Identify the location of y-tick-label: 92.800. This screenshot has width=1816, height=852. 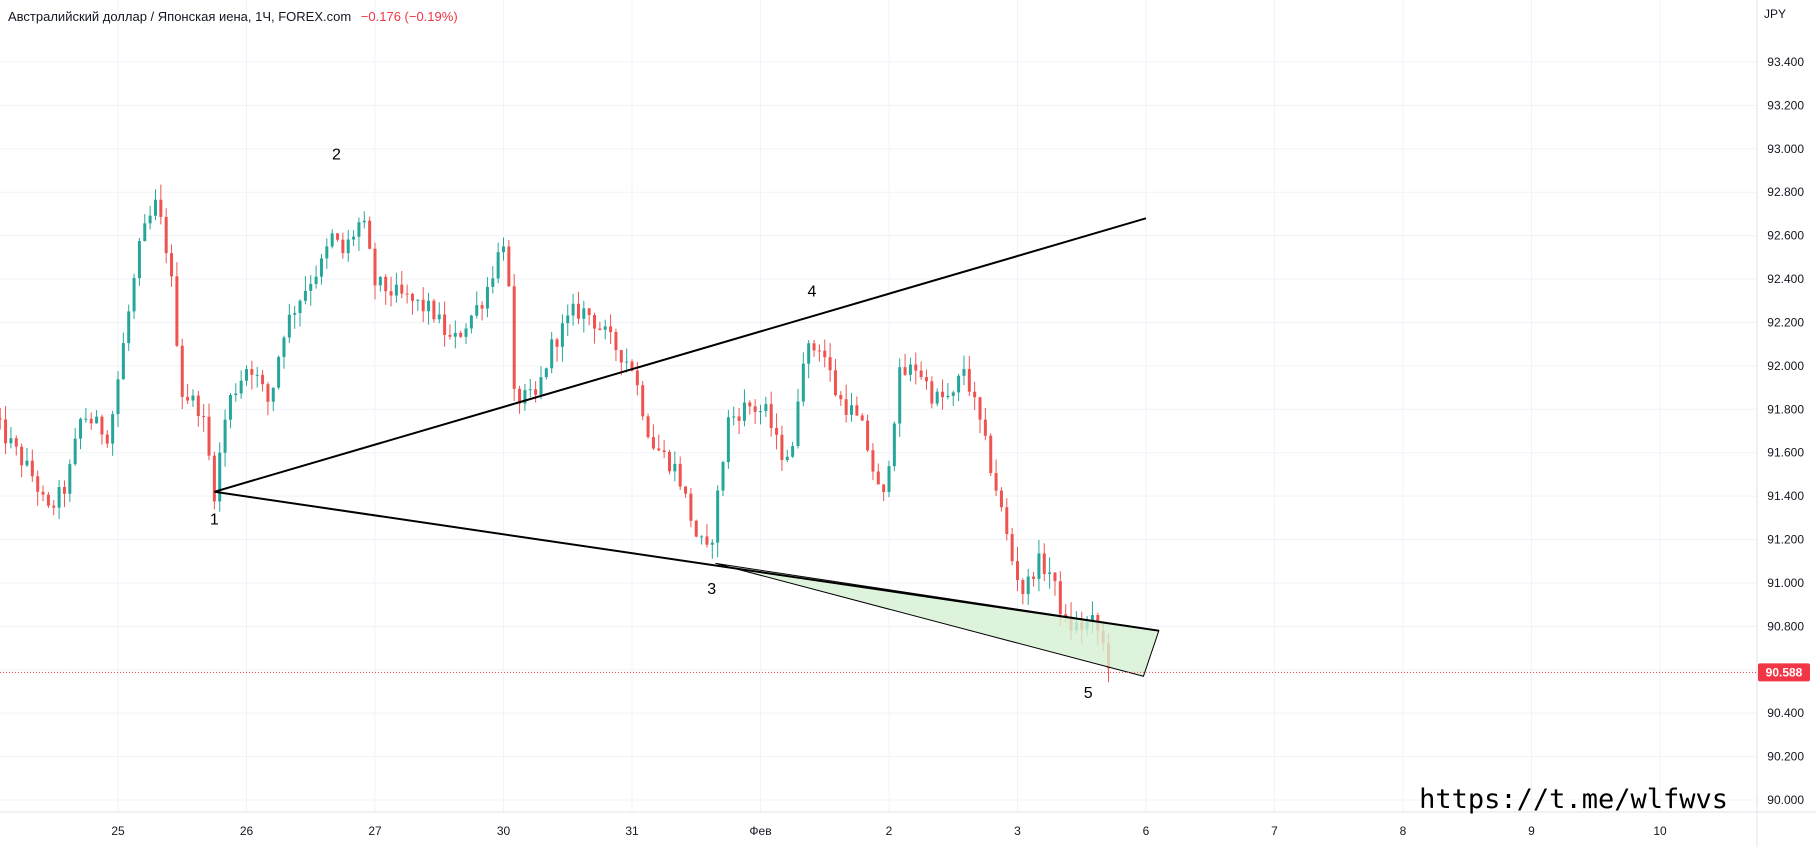
(1785, 192).